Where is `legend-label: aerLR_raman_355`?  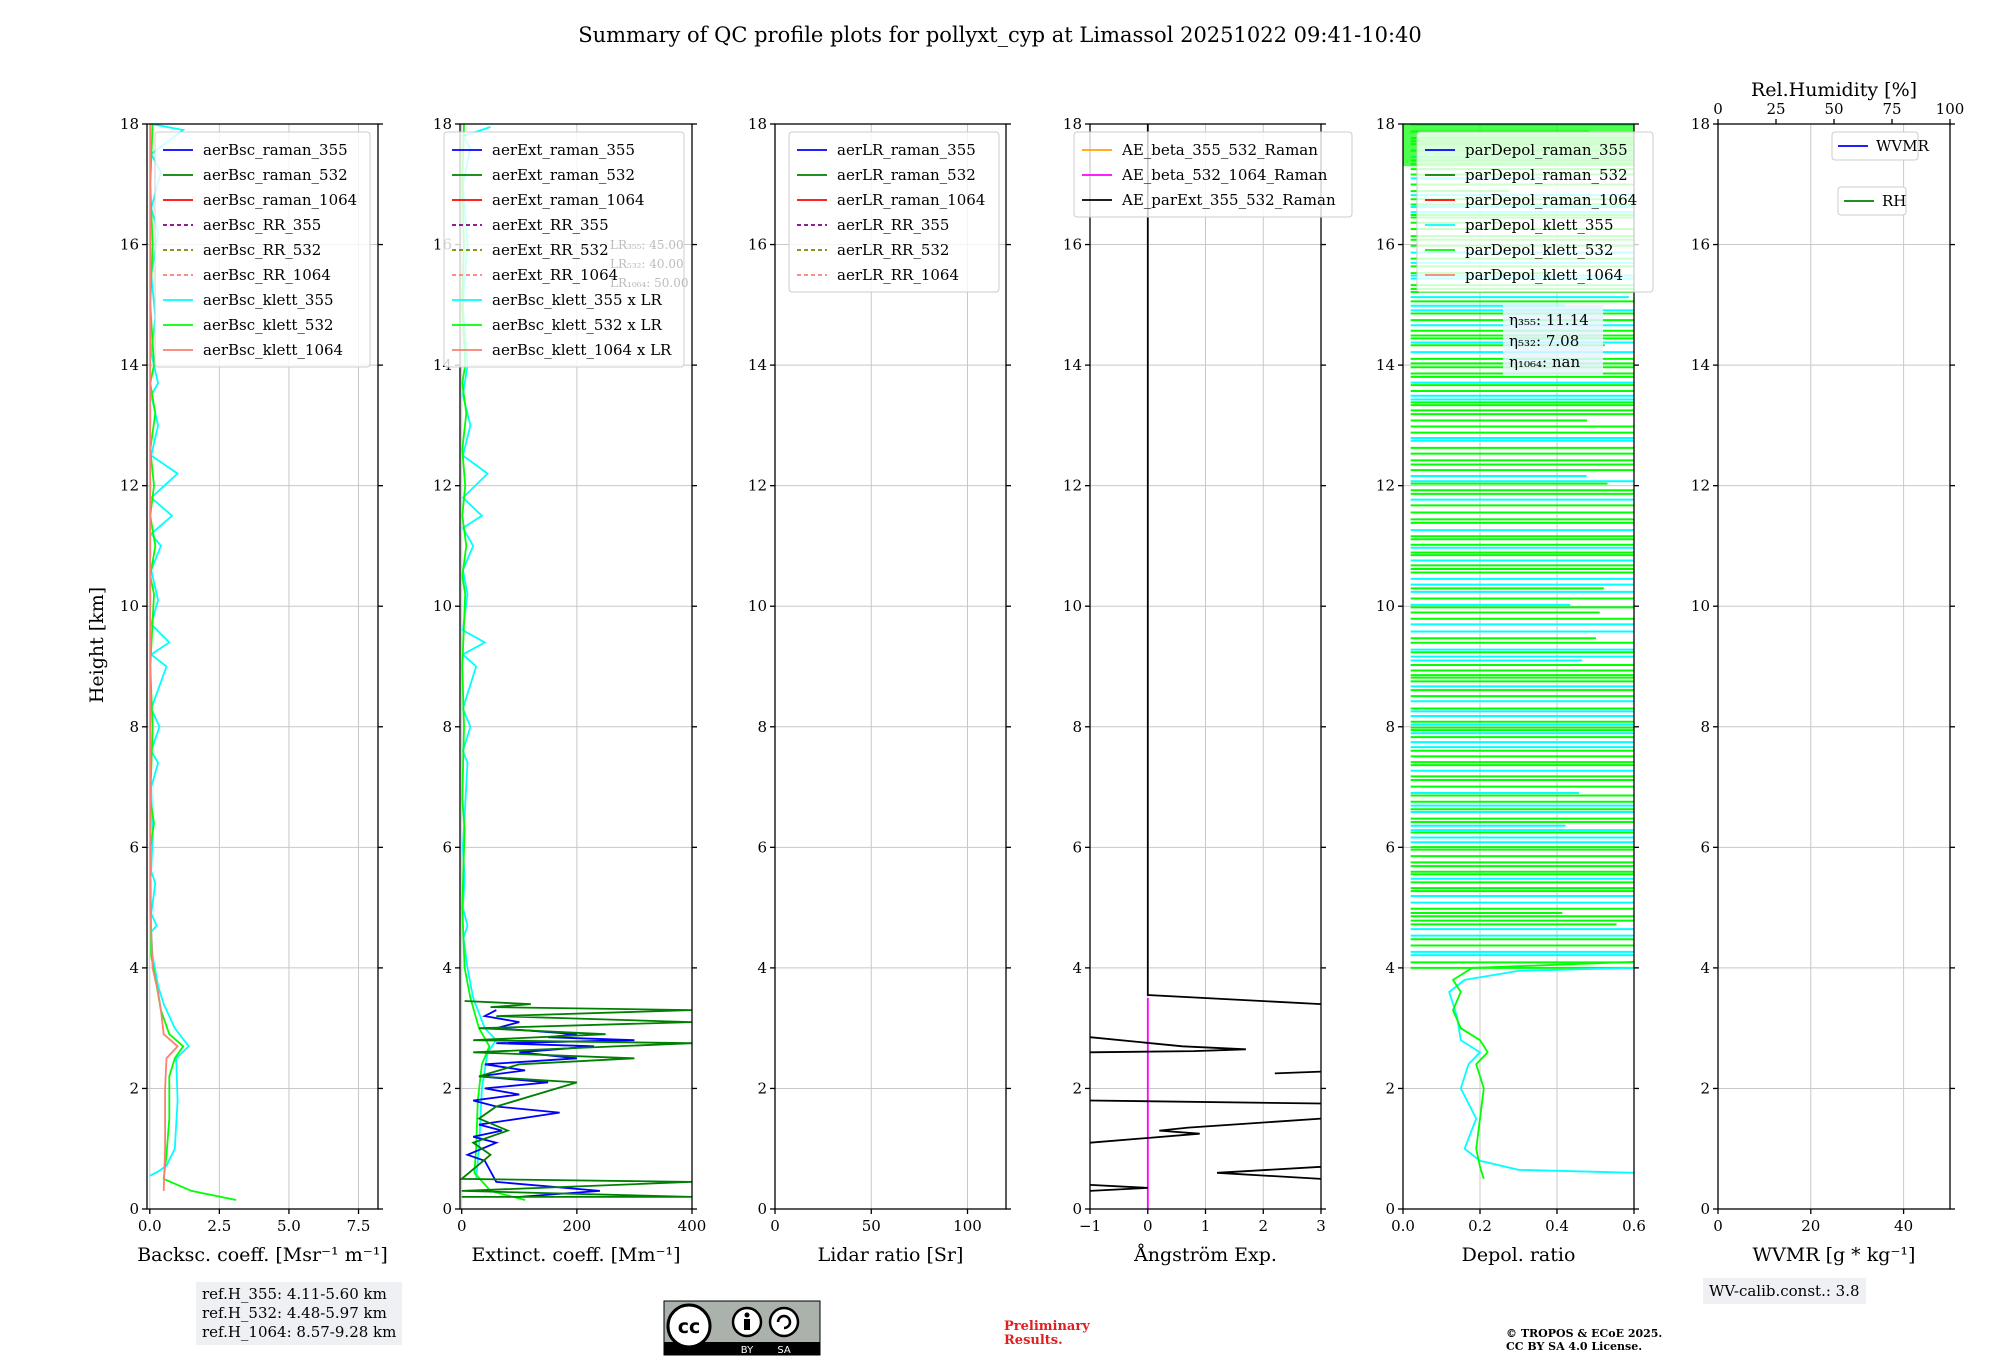 legend-label: aerLR_raman_355 is located at coordinates (906, 150).